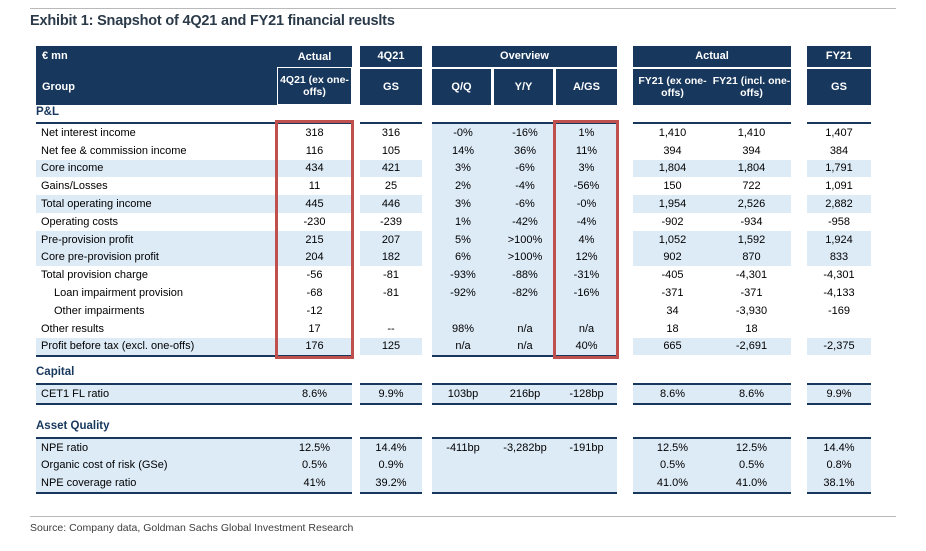 Image resolution: width=926 pixels, height=551 pixels. I want to click on table-row: 446, so click(391, 204).